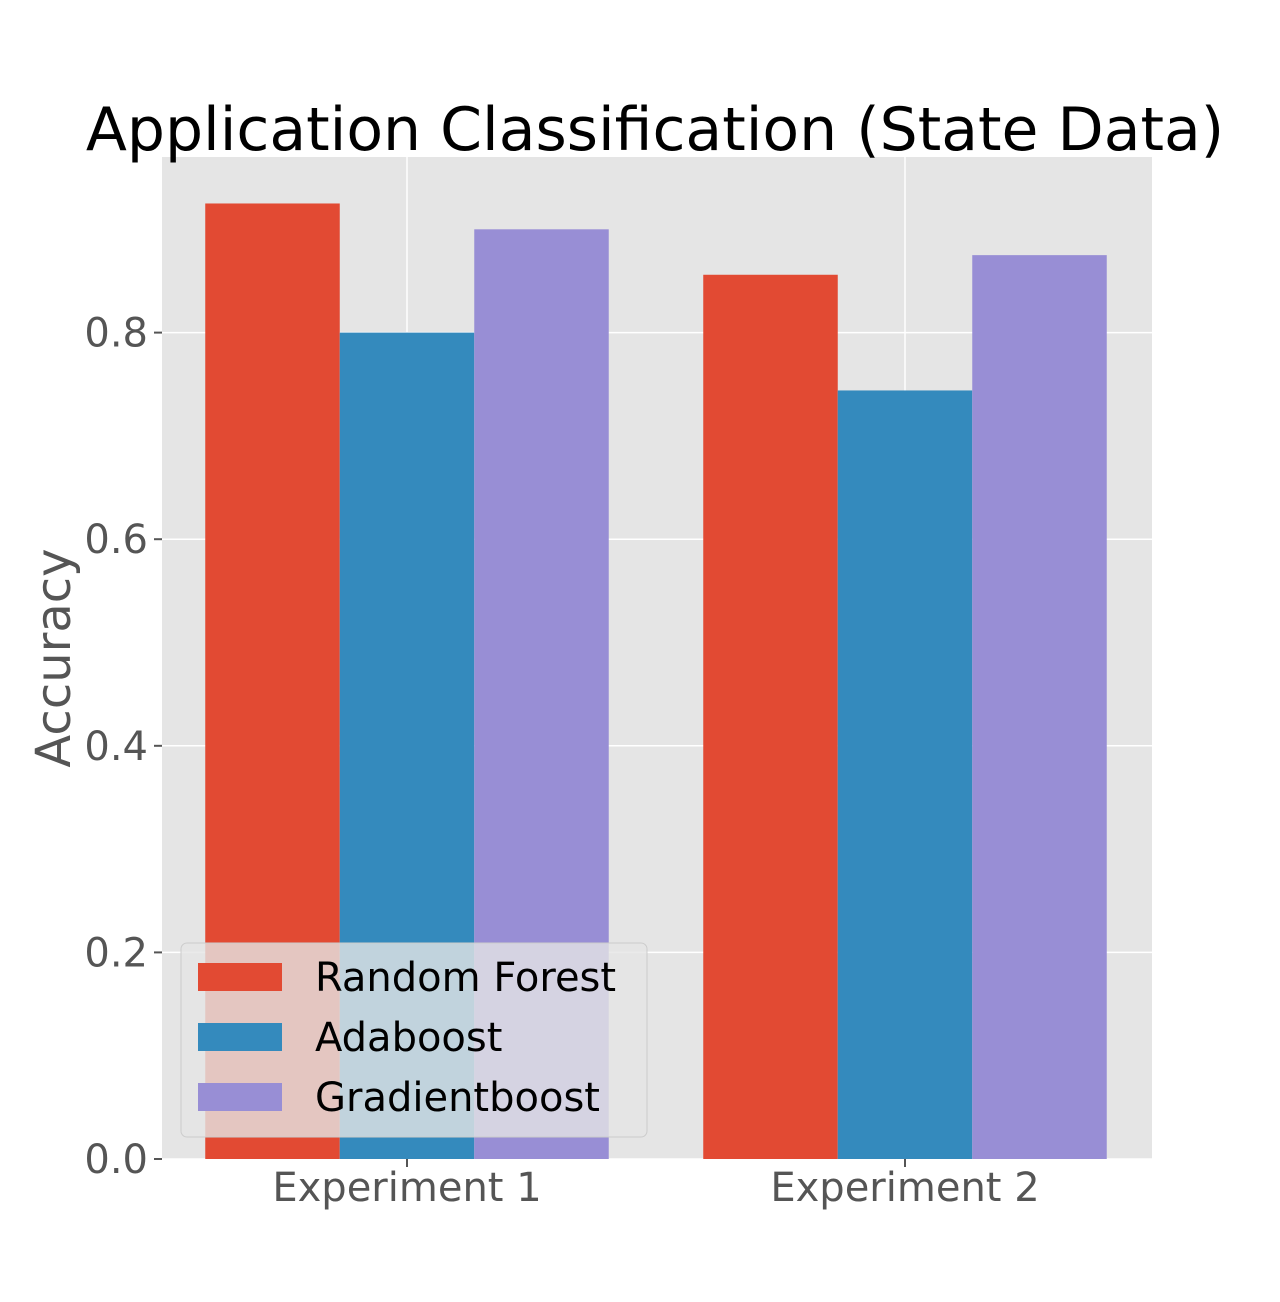  I want to click on legend-label: Random Forest, so click(465, 978).